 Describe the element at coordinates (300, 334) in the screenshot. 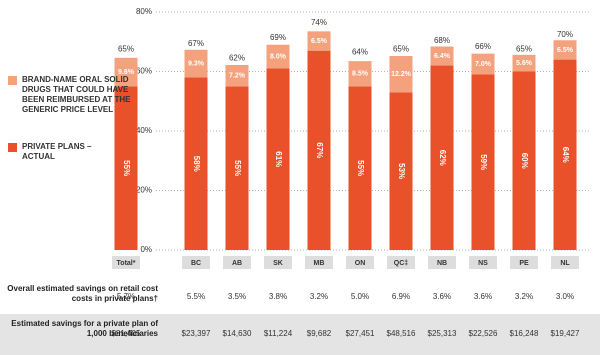

I see `table-row-bg` at that location.